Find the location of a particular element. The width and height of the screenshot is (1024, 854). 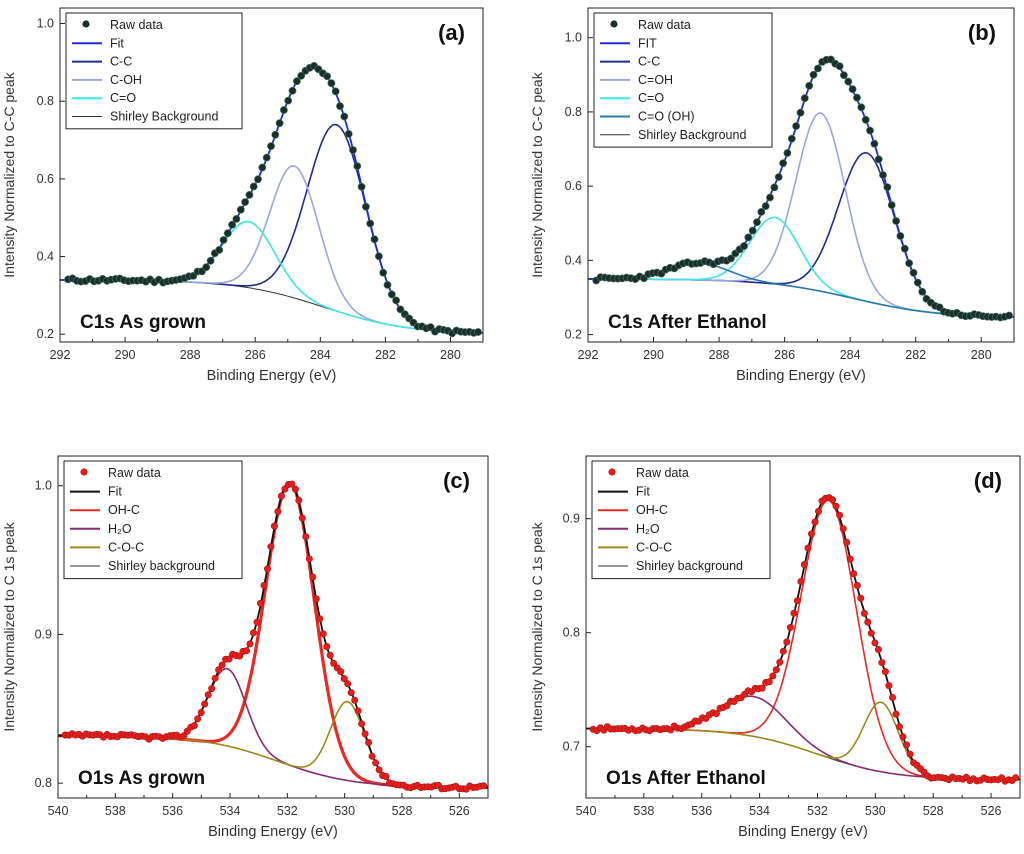

legend-label: C-OH is located at coordinates (126, 80).